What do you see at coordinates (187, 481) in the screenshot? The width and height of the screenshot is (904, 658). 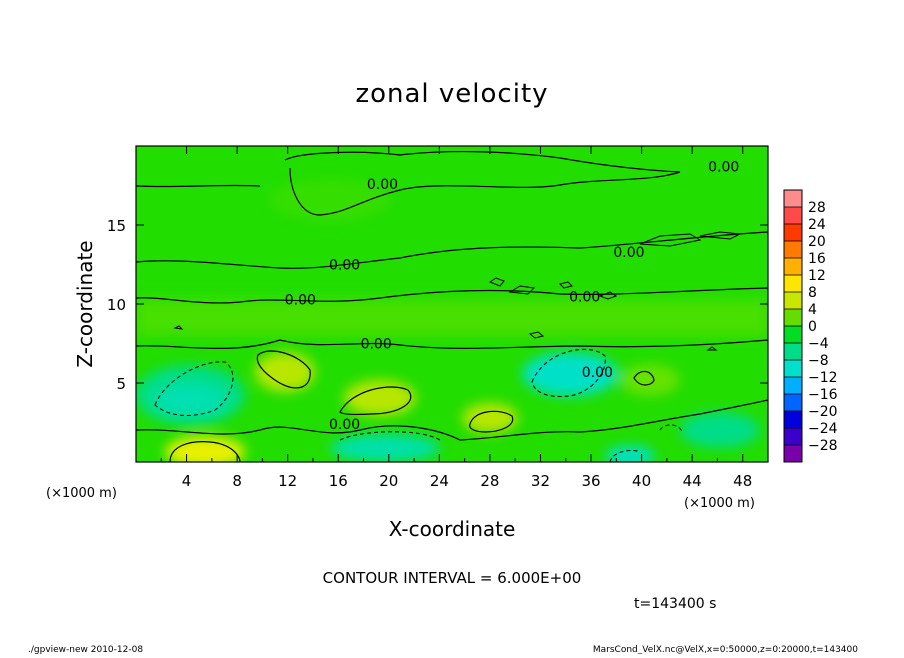 I see `x-tick-label: 4` at bounding box center [187, 481].